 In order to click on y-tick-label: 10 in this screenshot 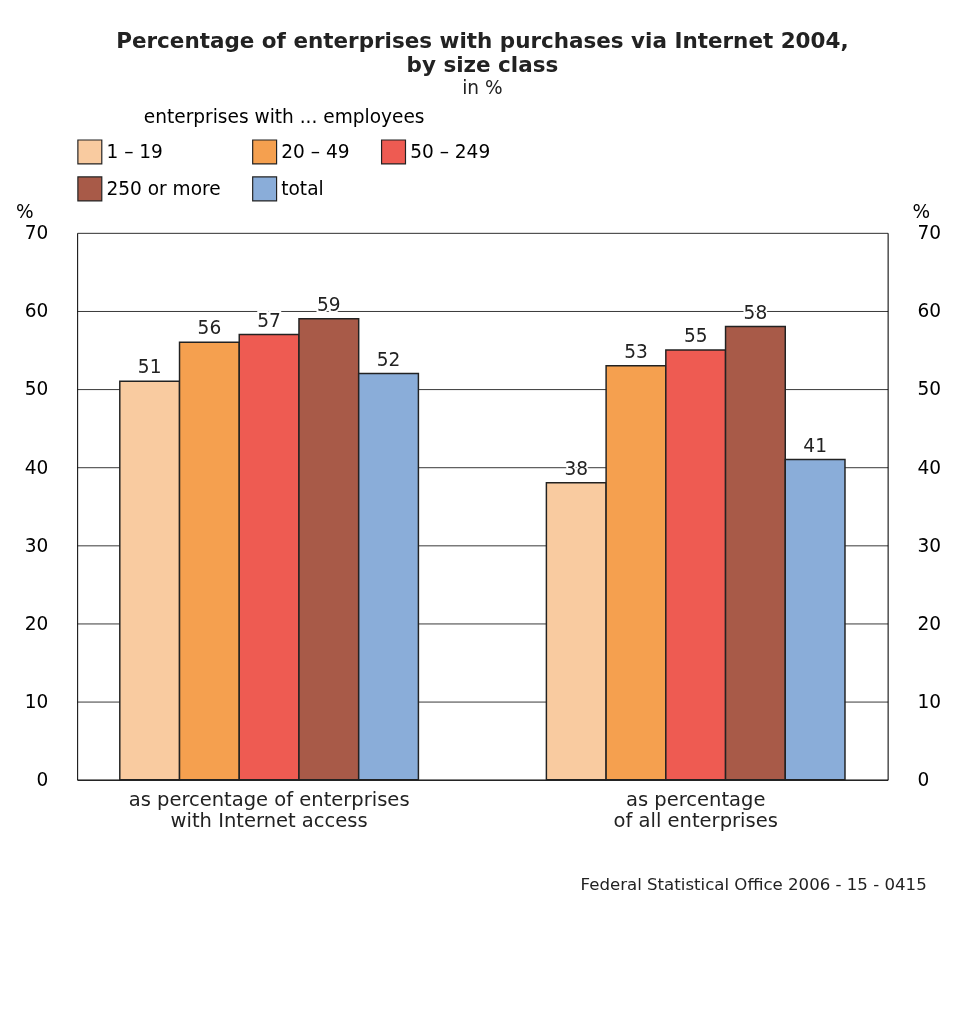, I will do `click(36, 701)`.